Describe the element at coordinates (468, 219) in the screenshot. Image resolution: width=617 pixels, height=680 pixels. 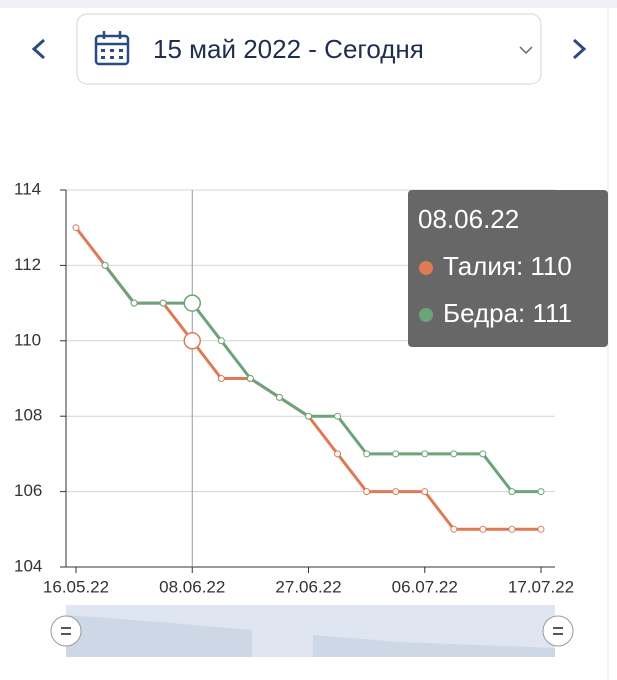
I see `tooltip-title: 08.06.22` at that location.